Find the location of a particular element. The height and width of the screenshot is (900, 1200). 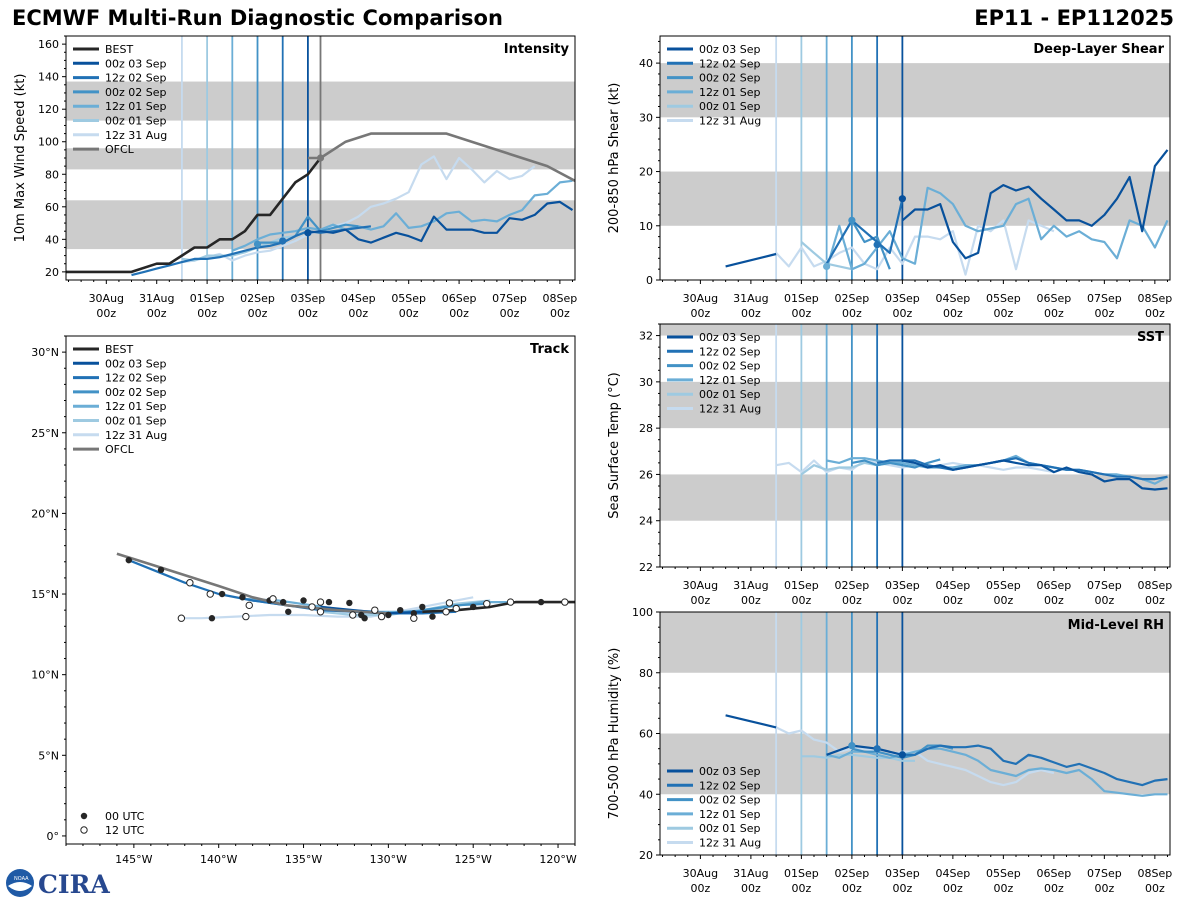

intensity-legend-label: 12z 02 Sep is located at coordinates (136, 78).